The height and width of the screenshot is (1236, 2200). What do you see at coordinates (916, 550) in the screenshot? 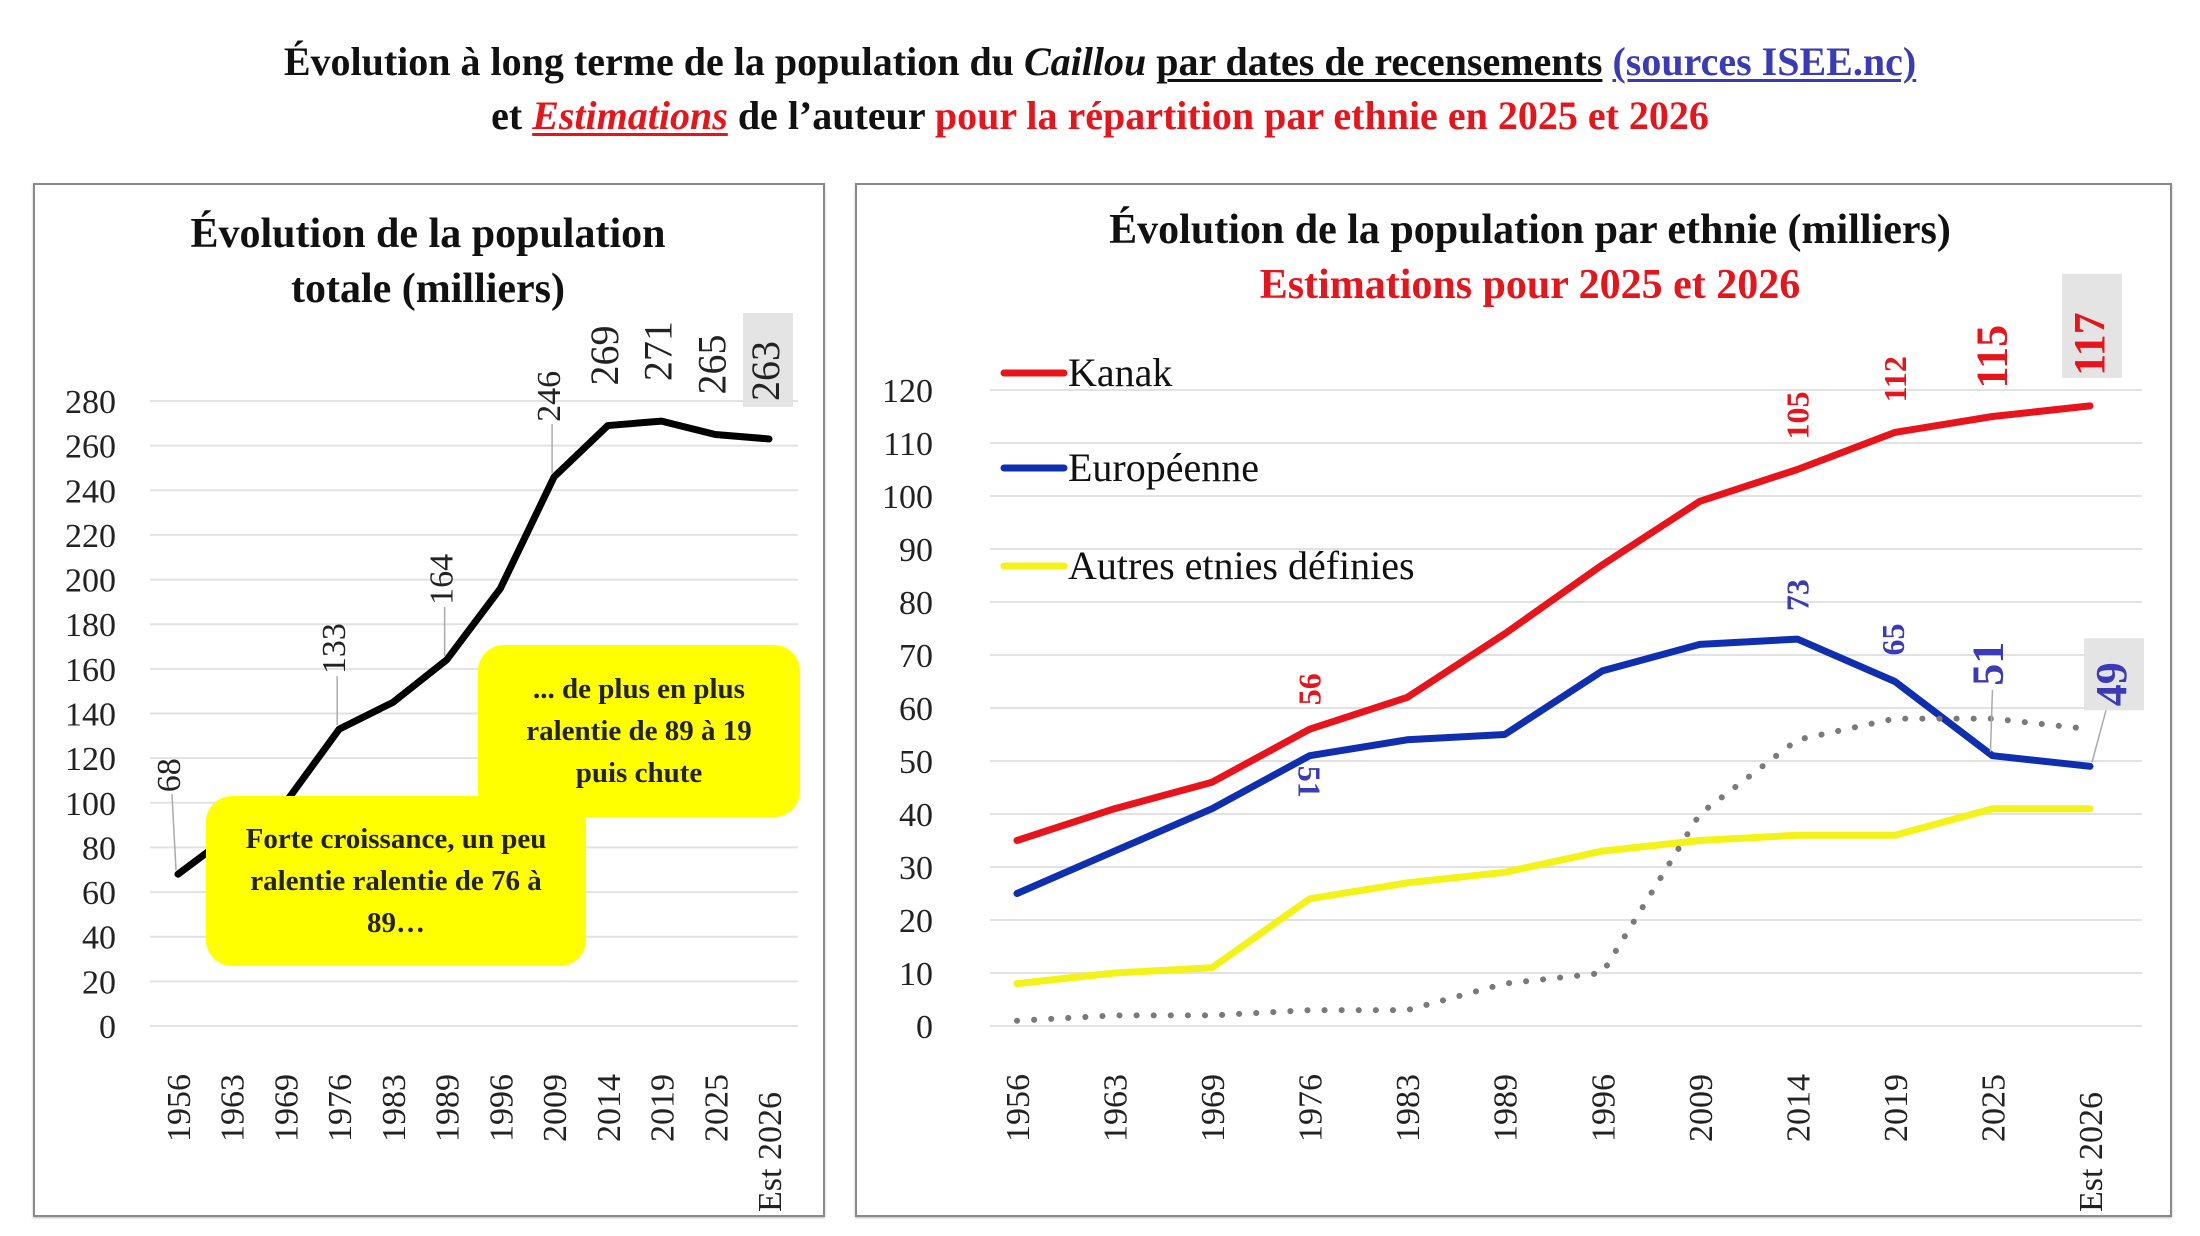
I see `y-tick-label: 90` at bounding box center [916, 550].